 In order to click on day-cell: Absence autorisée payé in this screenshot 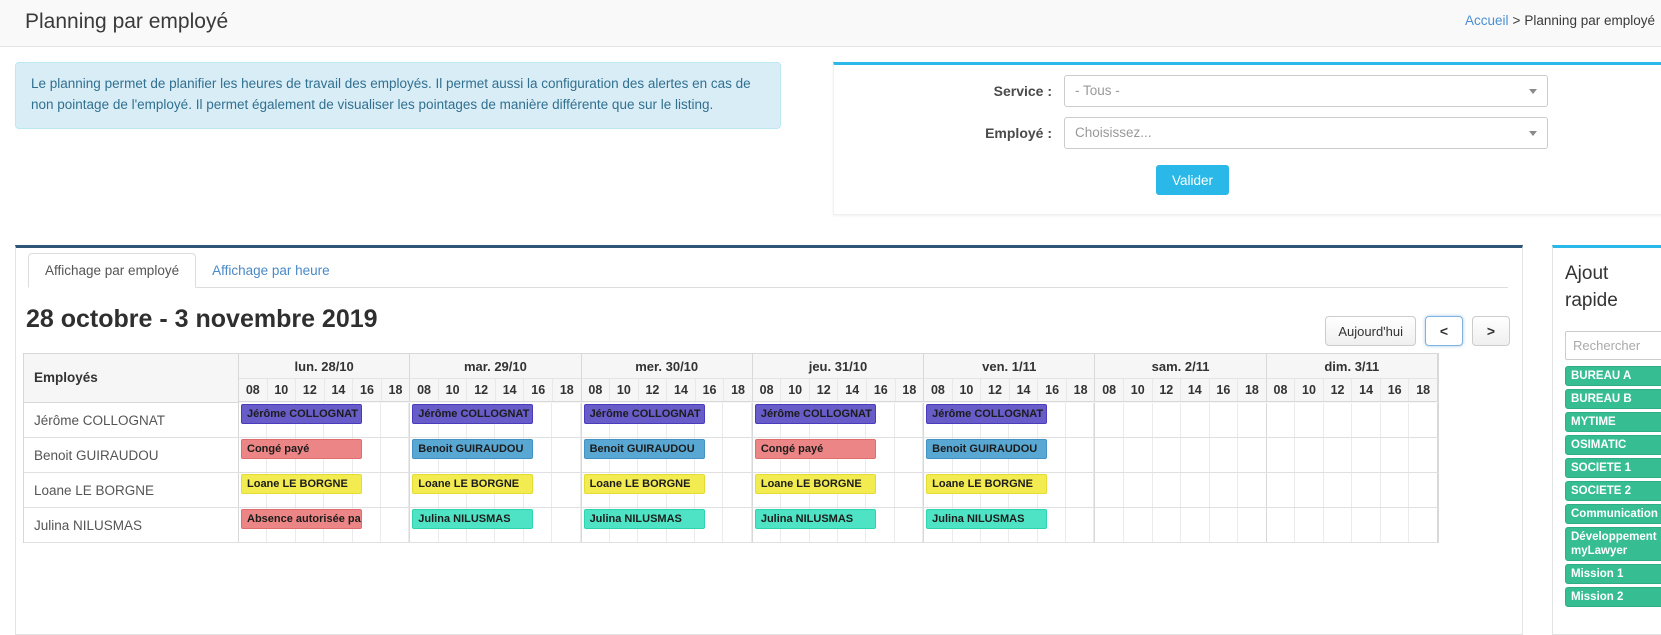, I will do `click(325, 525)`.